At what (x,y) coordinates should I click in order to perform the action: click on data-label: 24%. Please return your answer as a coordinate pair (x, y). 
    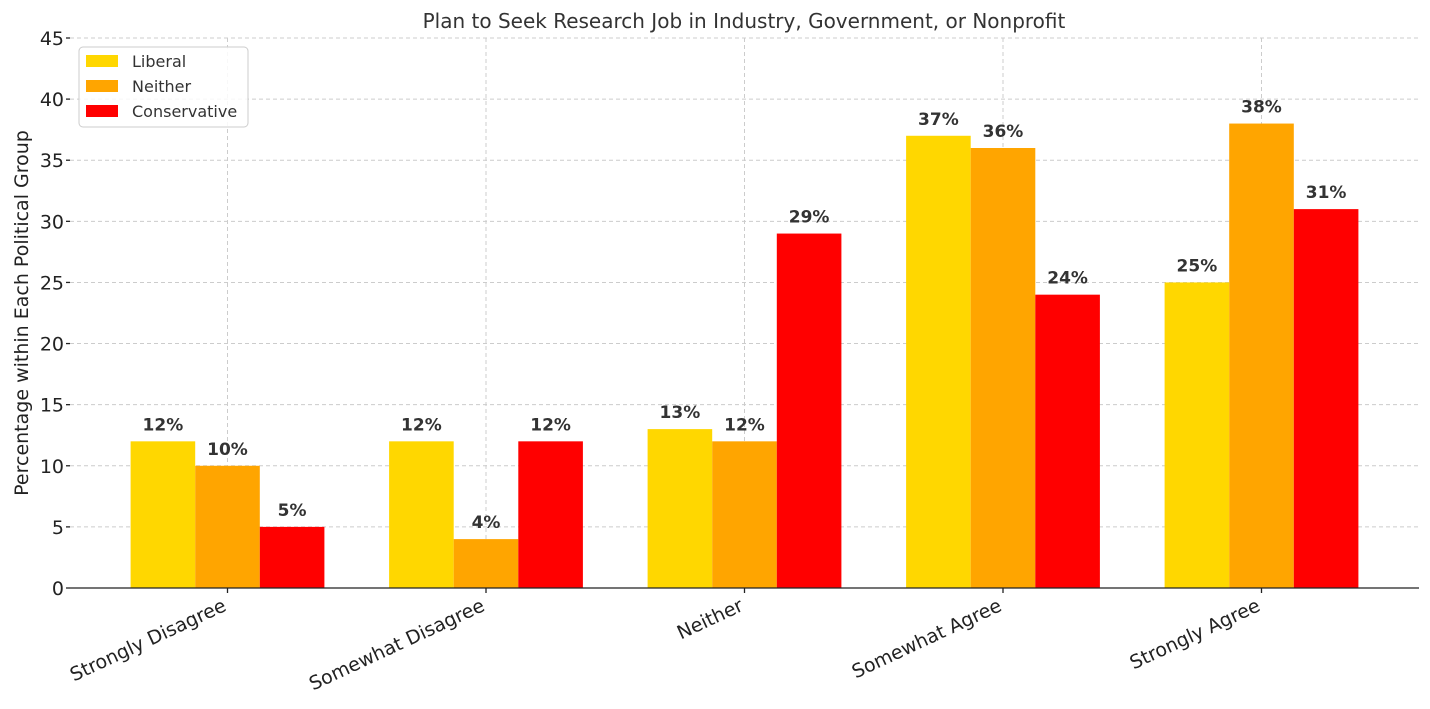
    Looking at the image, I should click on (1067, 279).